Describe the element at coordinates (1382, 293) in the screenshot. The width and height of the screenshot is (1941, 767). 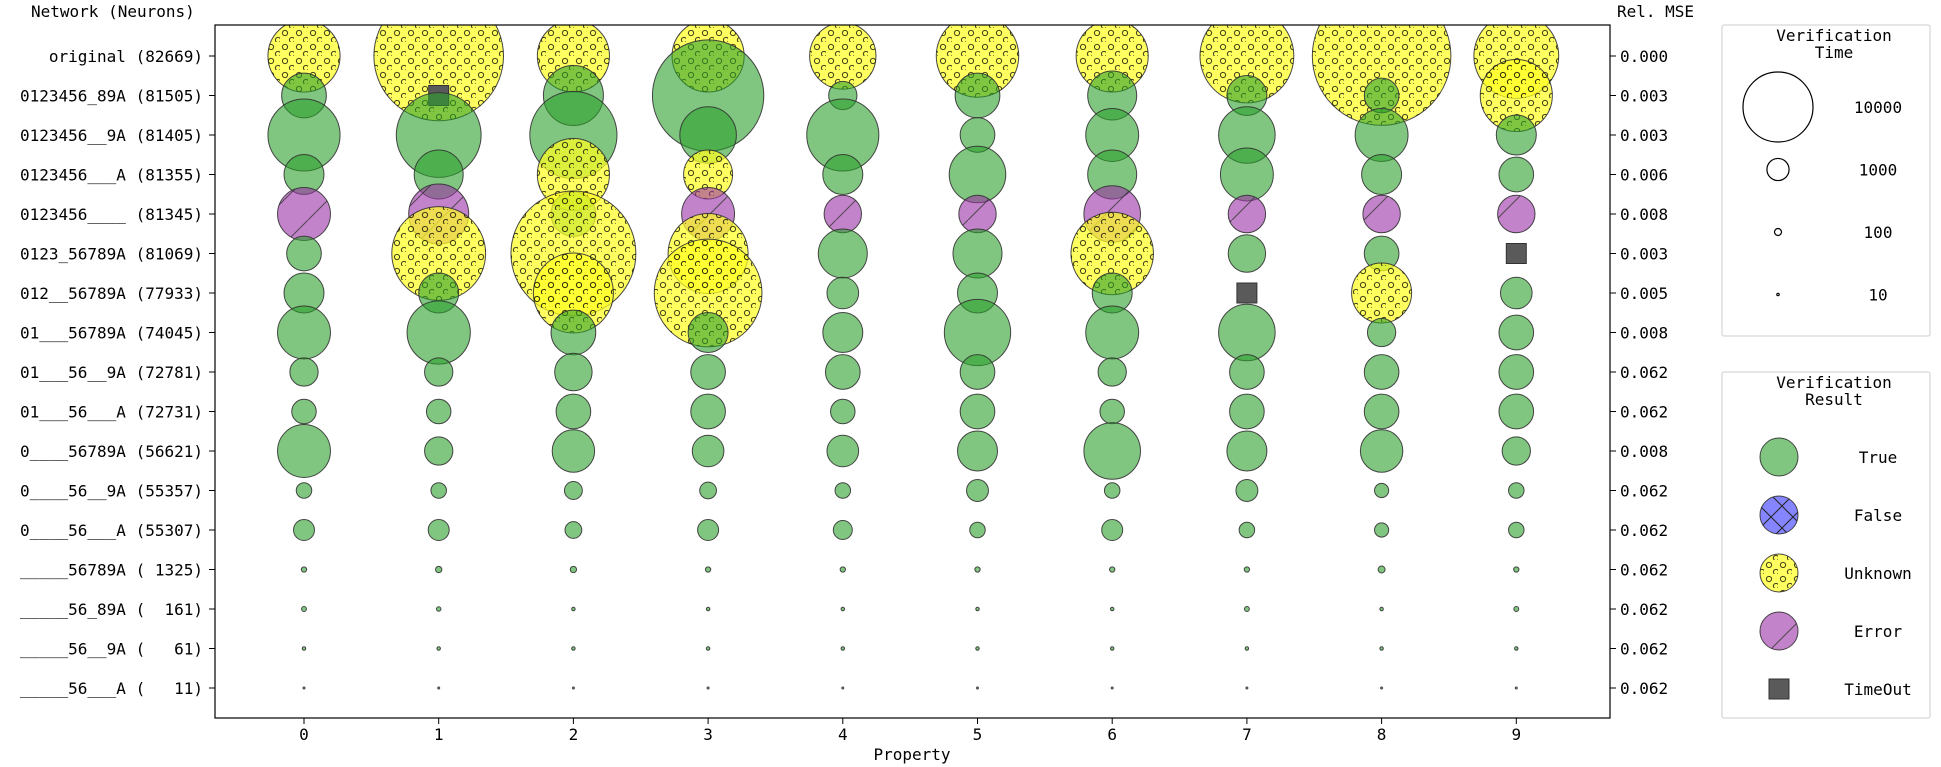
I see `bubble-unknown` at that location.